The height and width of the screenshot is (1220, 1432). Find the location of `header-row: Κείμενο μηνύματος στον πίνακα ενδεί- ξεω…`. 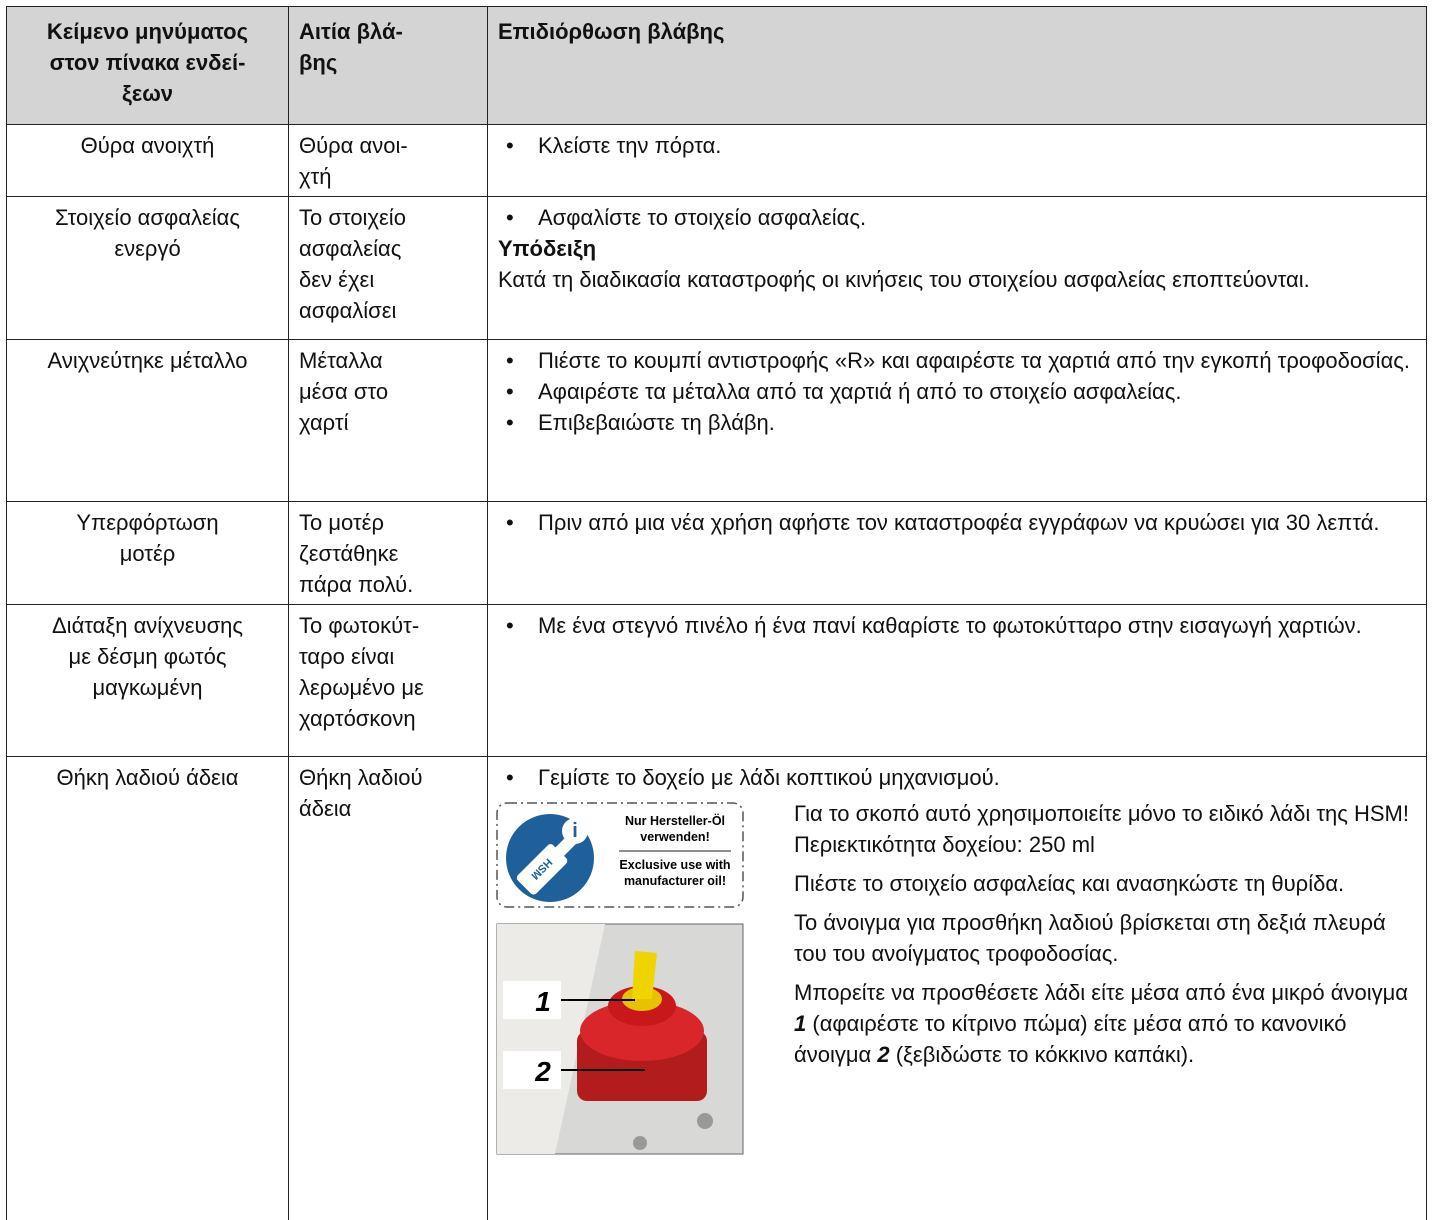

header-row: Κείμενο μηνύματος στον πίνακα ενδεί- ξεω… is located at coordinates (716, 65).